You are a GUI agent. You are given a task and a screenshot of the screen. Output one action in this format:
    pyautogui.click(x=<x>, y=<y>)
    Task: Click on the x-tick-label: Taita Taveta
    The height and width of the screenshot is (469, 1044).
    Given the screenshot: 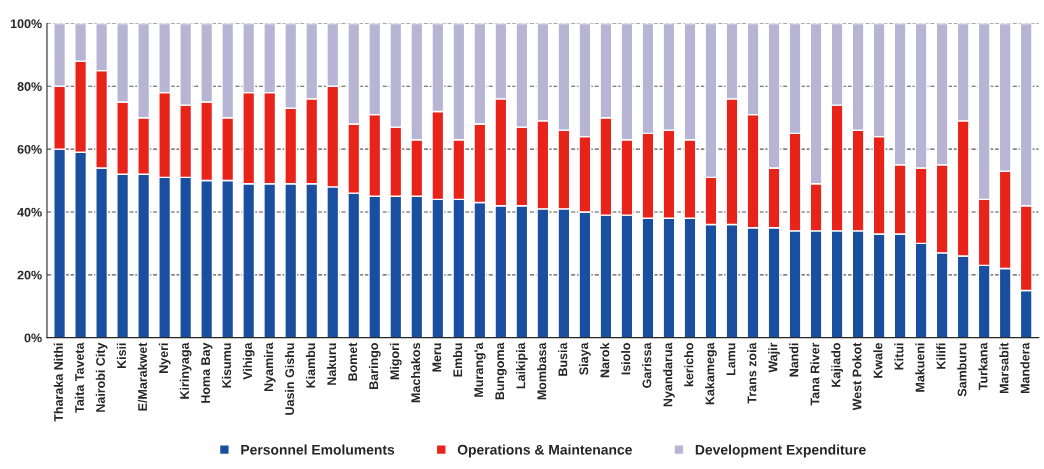 What is the action you would take?
    pyautogui.click(x=79, y=377)
    